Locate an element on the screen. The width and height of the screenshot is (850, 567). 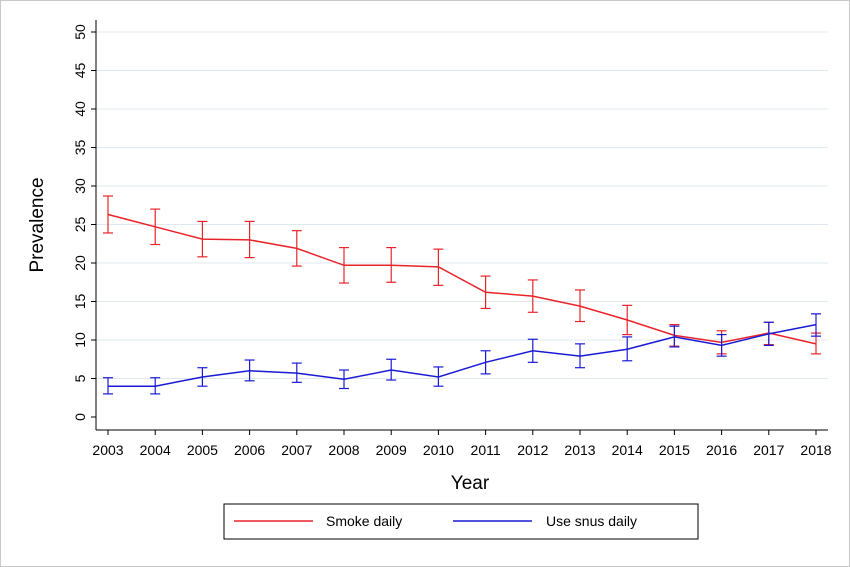
x-tick-label: 2015 is located at coordinates (674, 450).